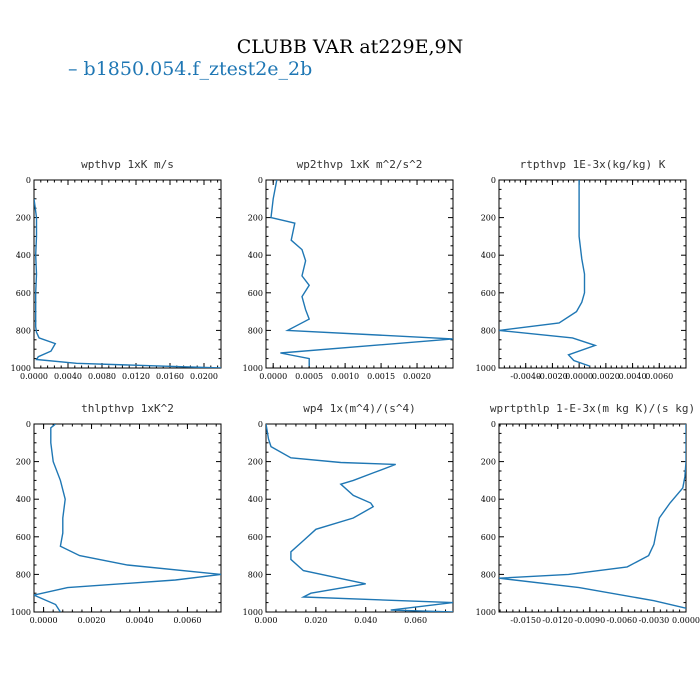  Describe the element at coordinates (76, 69) in the screenshot. I see `legend-marker: –` at that location.